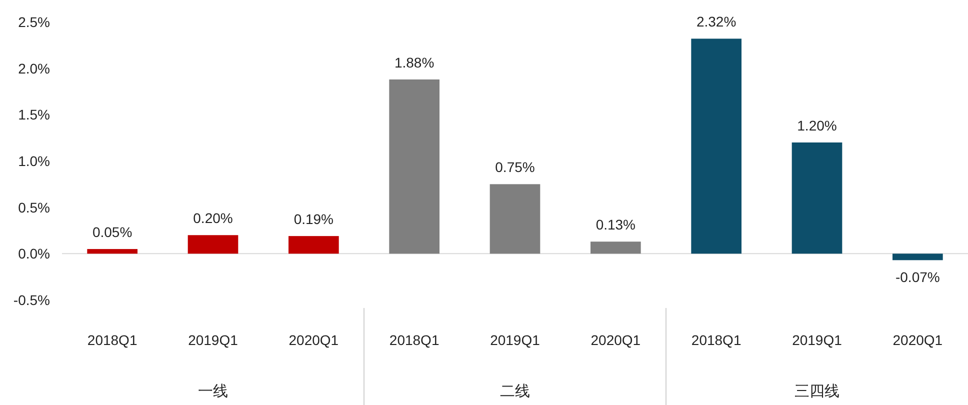 The width and height of the screenshot is (968, 405). Describe the element at coordinates (34, 207) in the screenshot. I see `y-tick-label: 0.5%` at that location.